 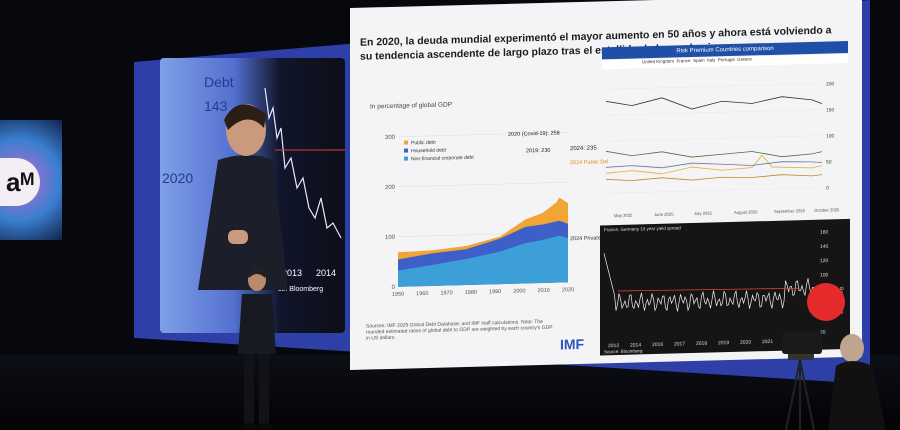 I want to click on bond-y-tick: 160, so click(x=824, y=232).